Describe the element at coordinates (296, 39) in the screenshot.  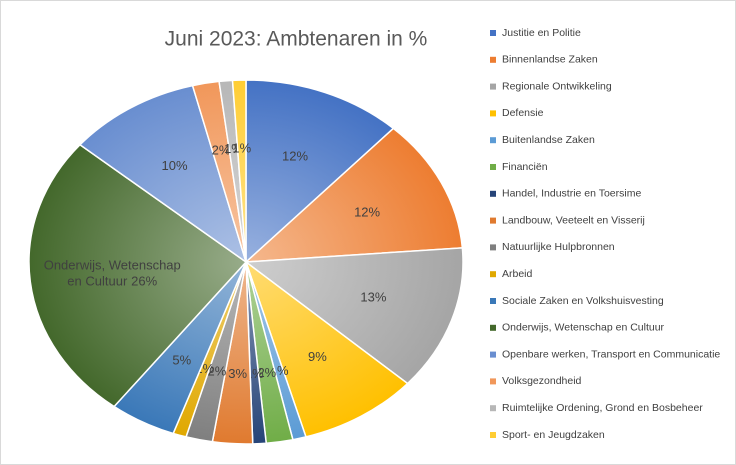
I see `chart-title: Juni 2023: Ambtenaren in %` at that location.